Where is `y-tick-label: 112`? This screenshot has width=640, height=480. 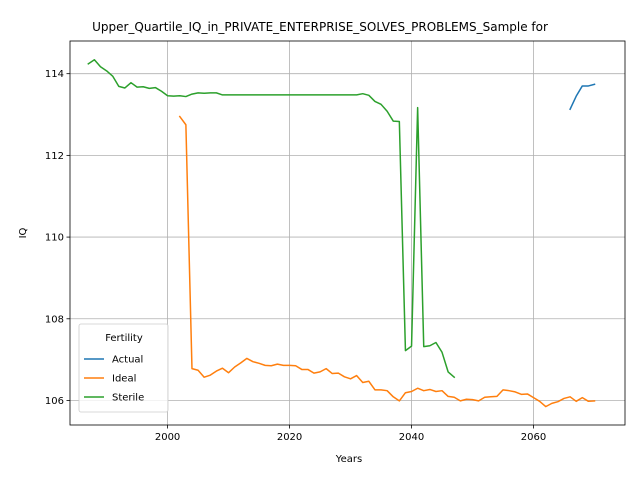
y-tick-label: 112 is located at coordinates (54, 156).